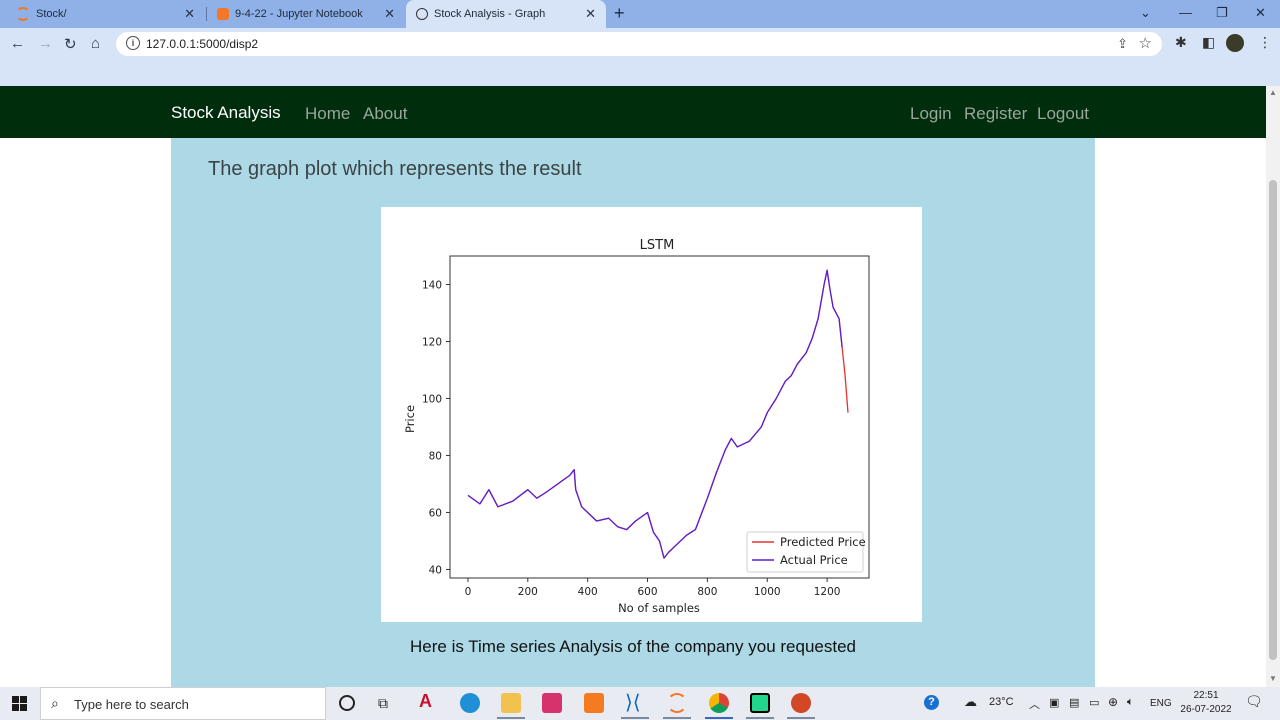  Describe the element at coordinates (226, 112) in the screenshot. I see `brand-link: Stock Analysis` at that location.